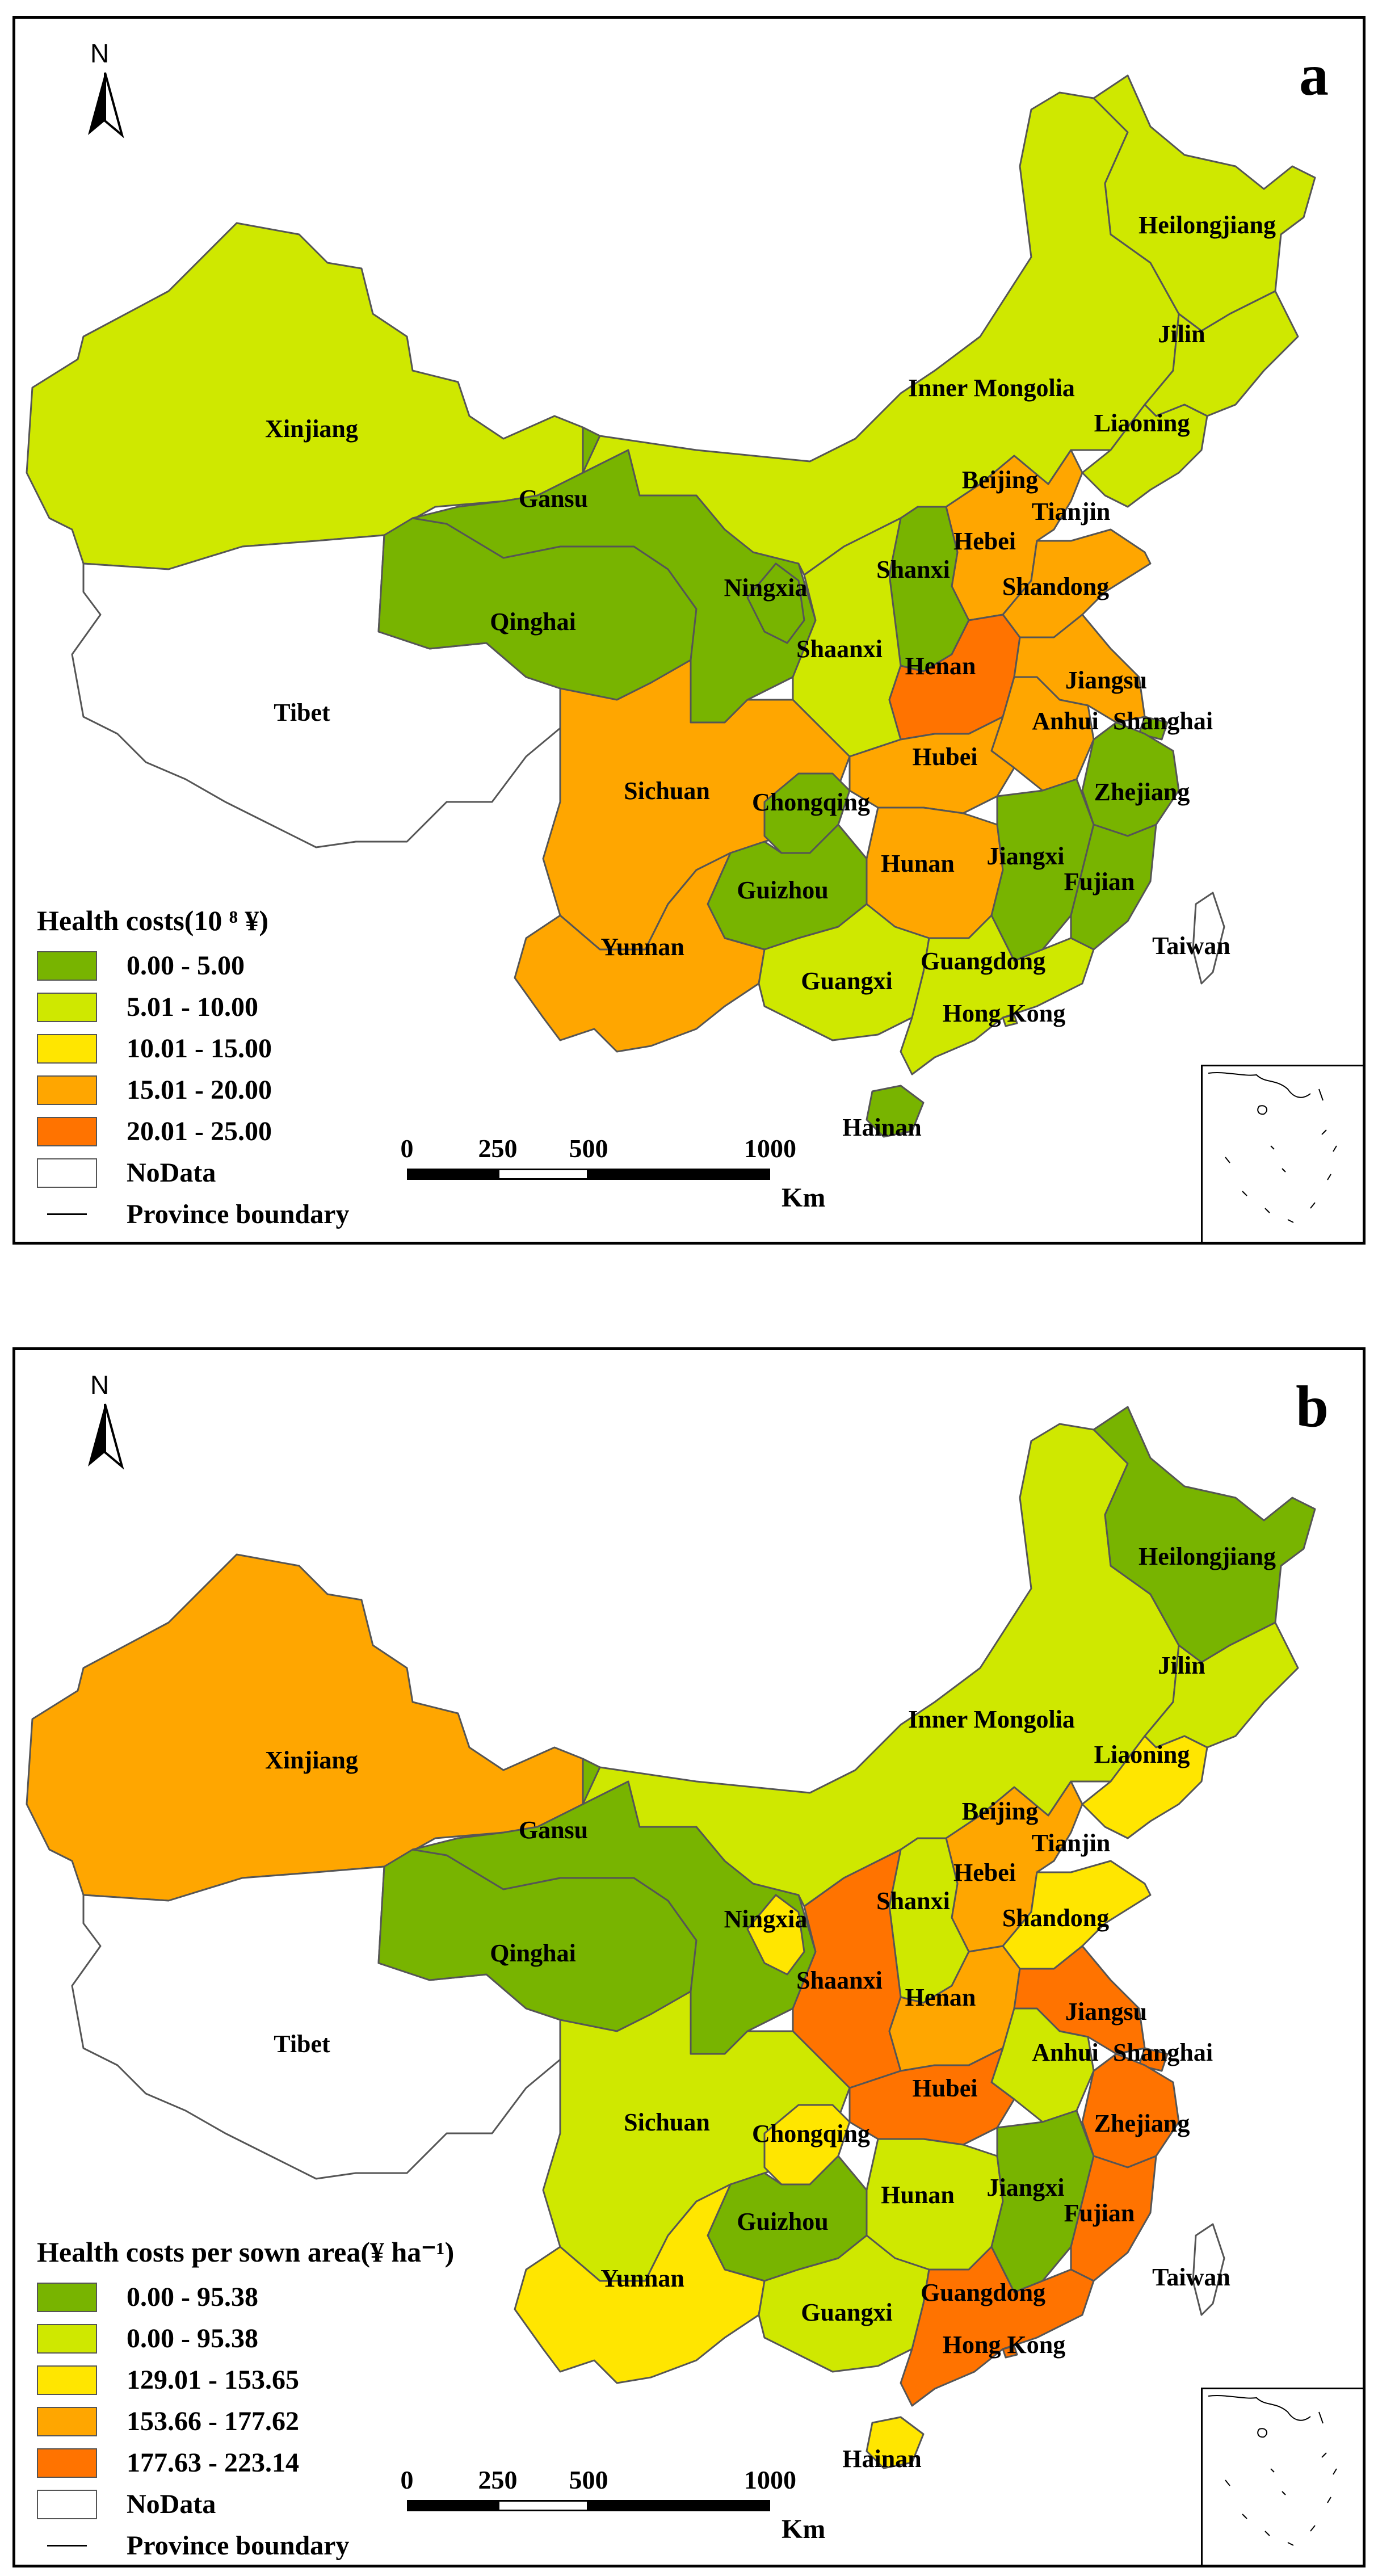  I want to click on scale-unit: Km, so click(804, 2529).